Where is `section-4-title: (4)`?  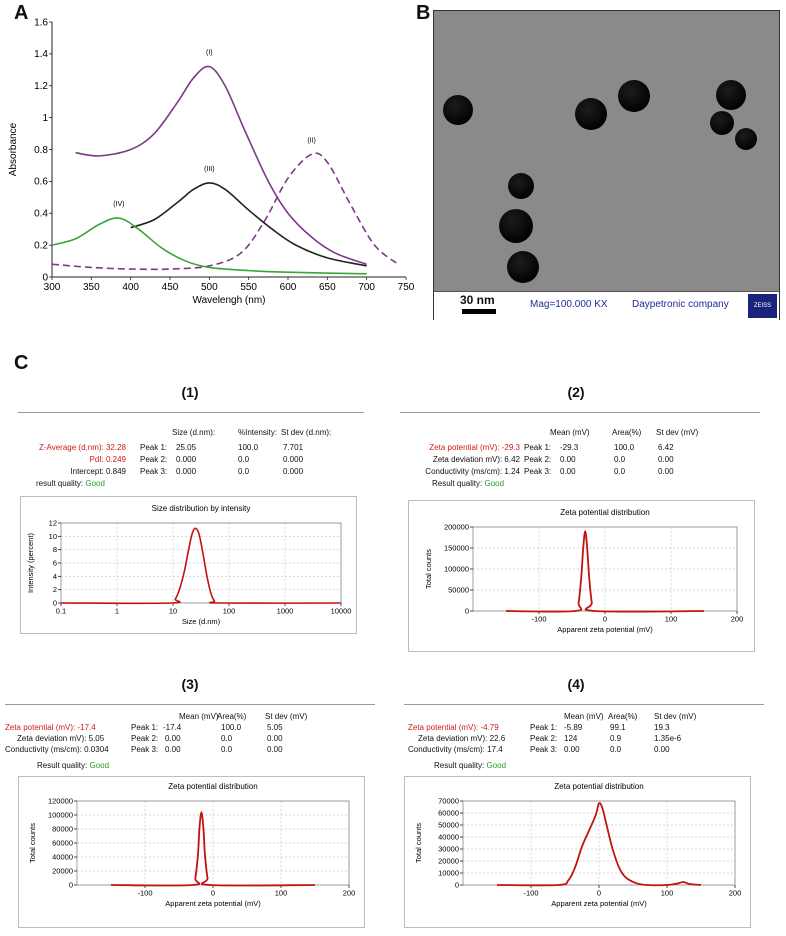 section-4-title: (4) is located at coordinates (576, 684).